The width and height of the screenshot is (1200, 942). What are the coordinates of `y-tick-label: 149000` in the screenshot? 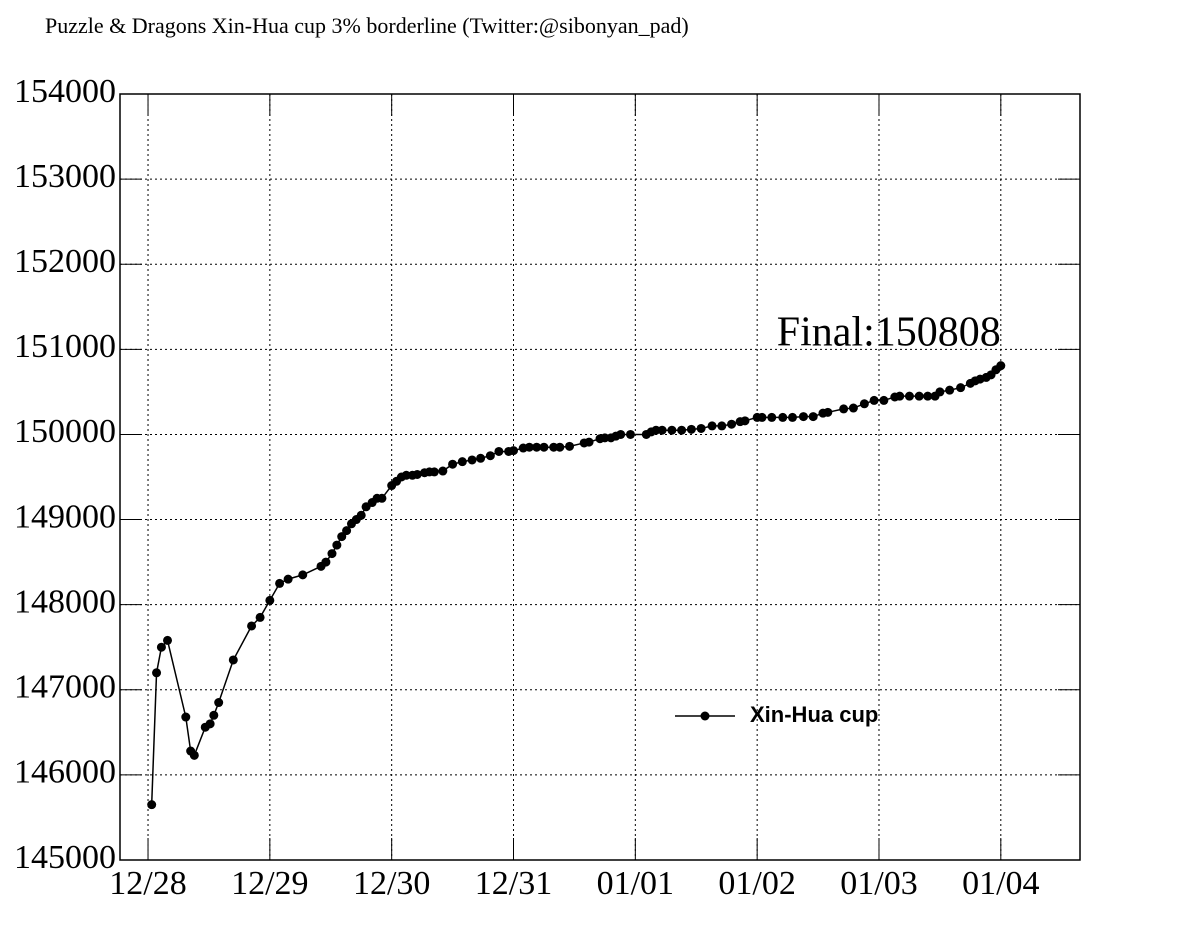 It's located at (65, 516).